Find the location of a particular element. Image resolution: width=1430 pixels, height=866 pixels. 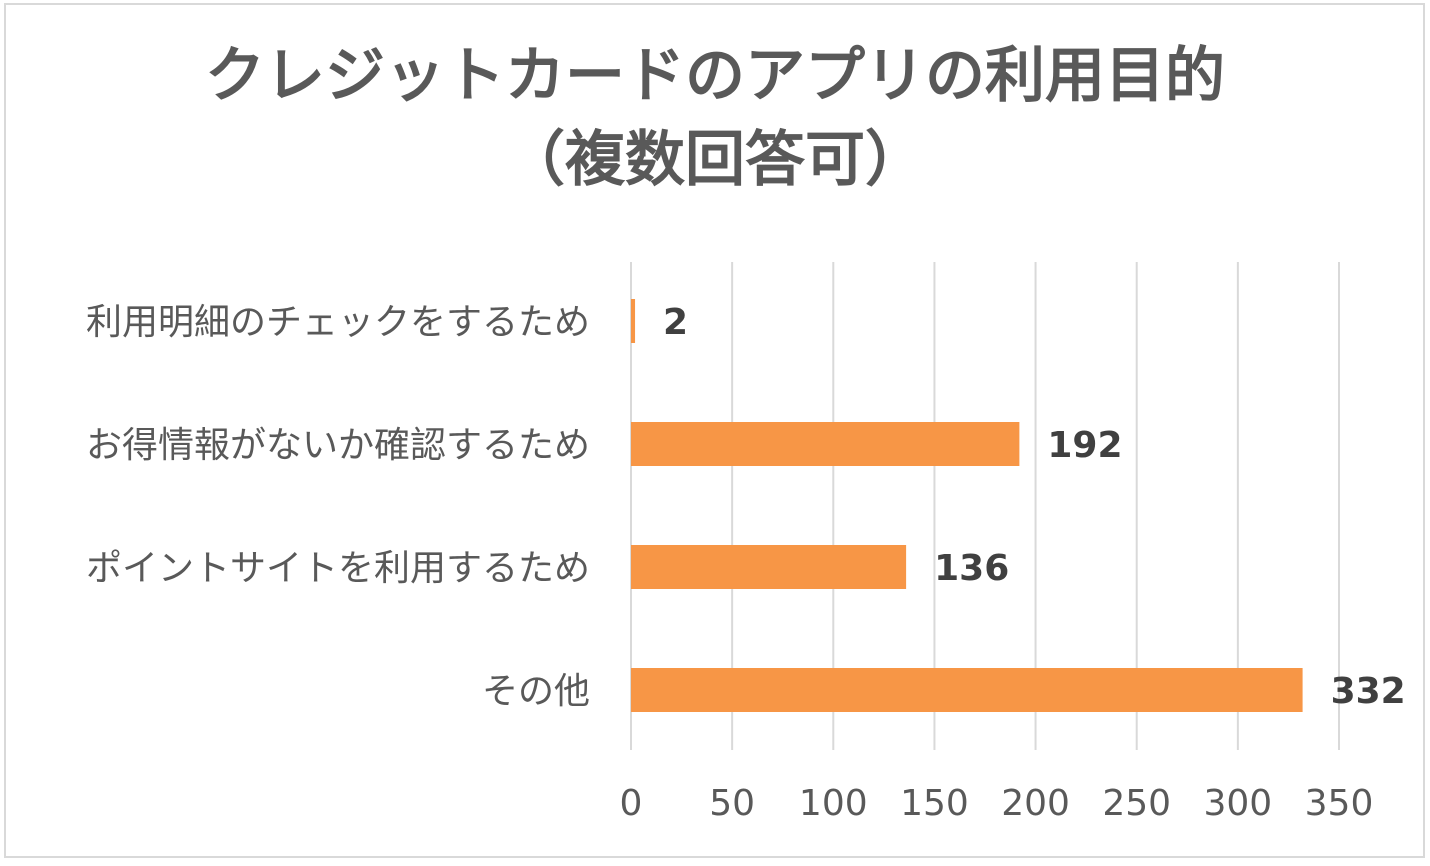

data-label: 332 is located at coordinates (1368, 691).